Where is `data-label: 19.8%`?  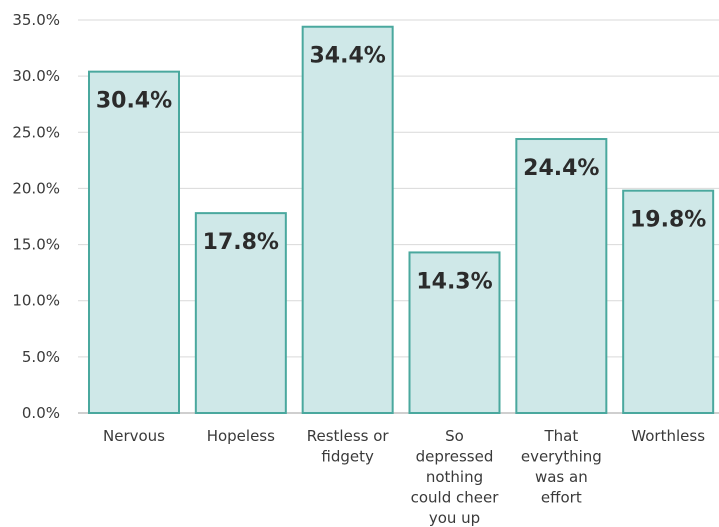
data-label: 19.8% is located at coordinates (668, 220).